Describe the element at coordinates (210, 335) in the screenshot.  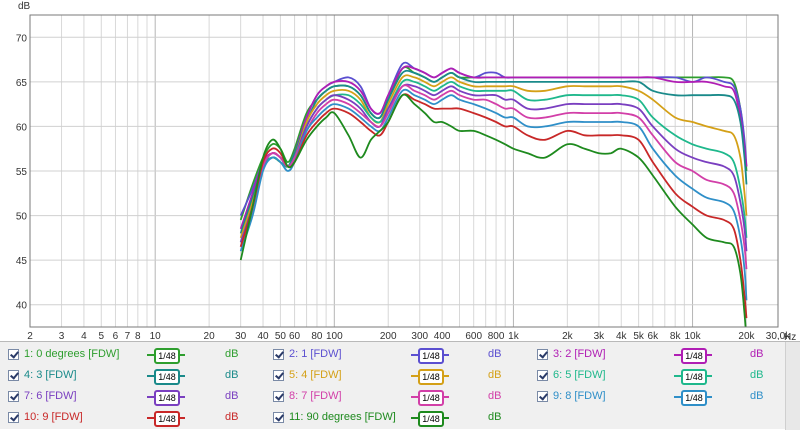
I see `x-tick-label: 20` at that location.